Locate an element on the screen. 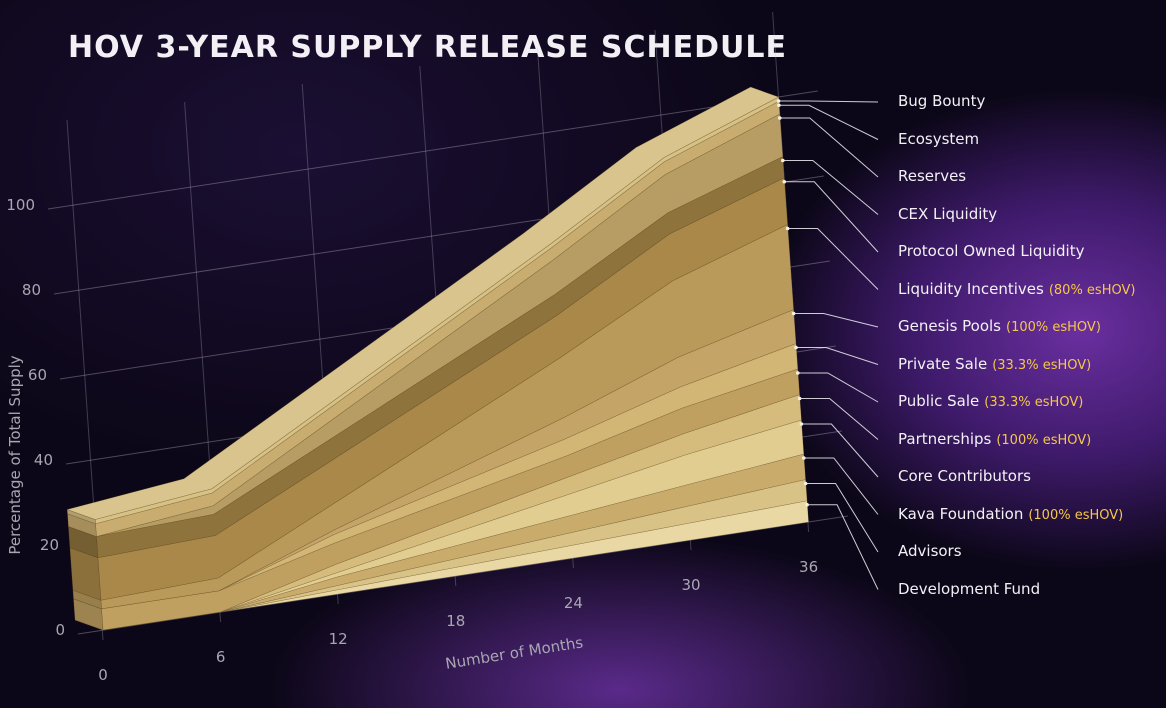  legend-item: Advisors is located at coordinates (930, 551).